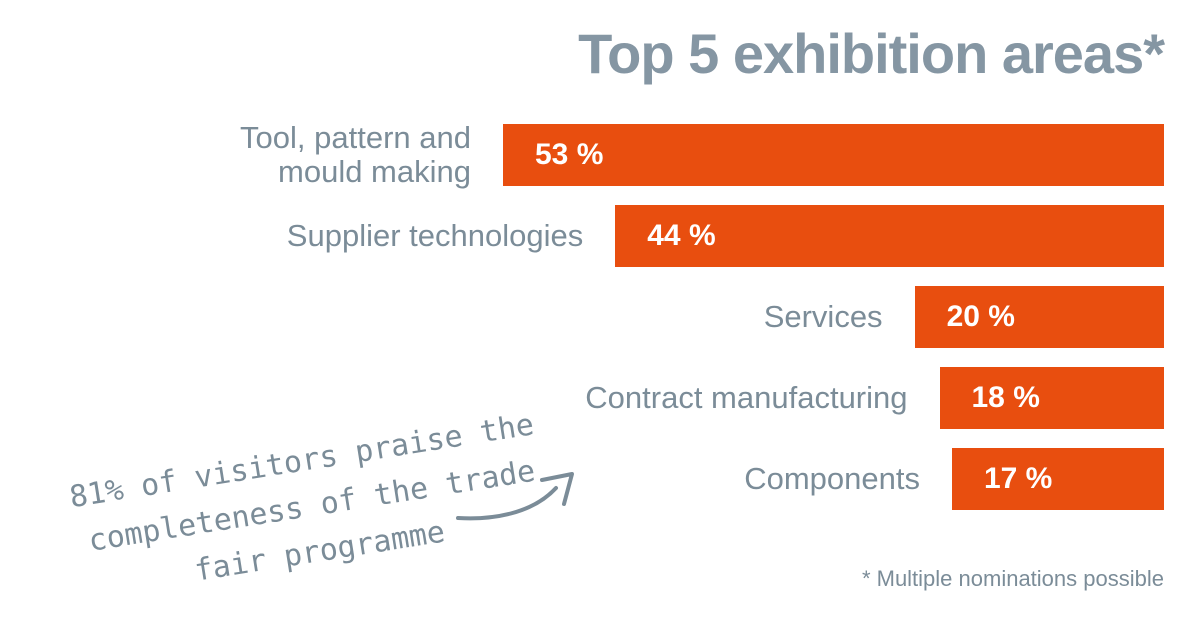  Describe the element at coordinates (435, 235) in the screenshot. I see `category-label: Supplier technologies` at that location.